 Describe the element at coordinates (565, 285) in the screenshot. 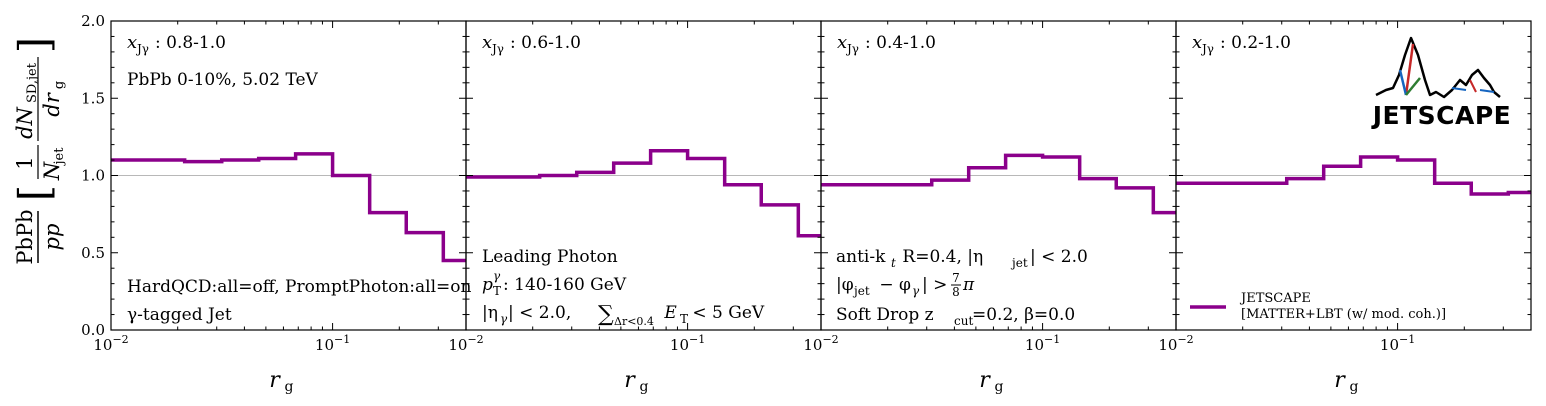

I see `photon-pt-range: : 140-160 GeV` at that location.